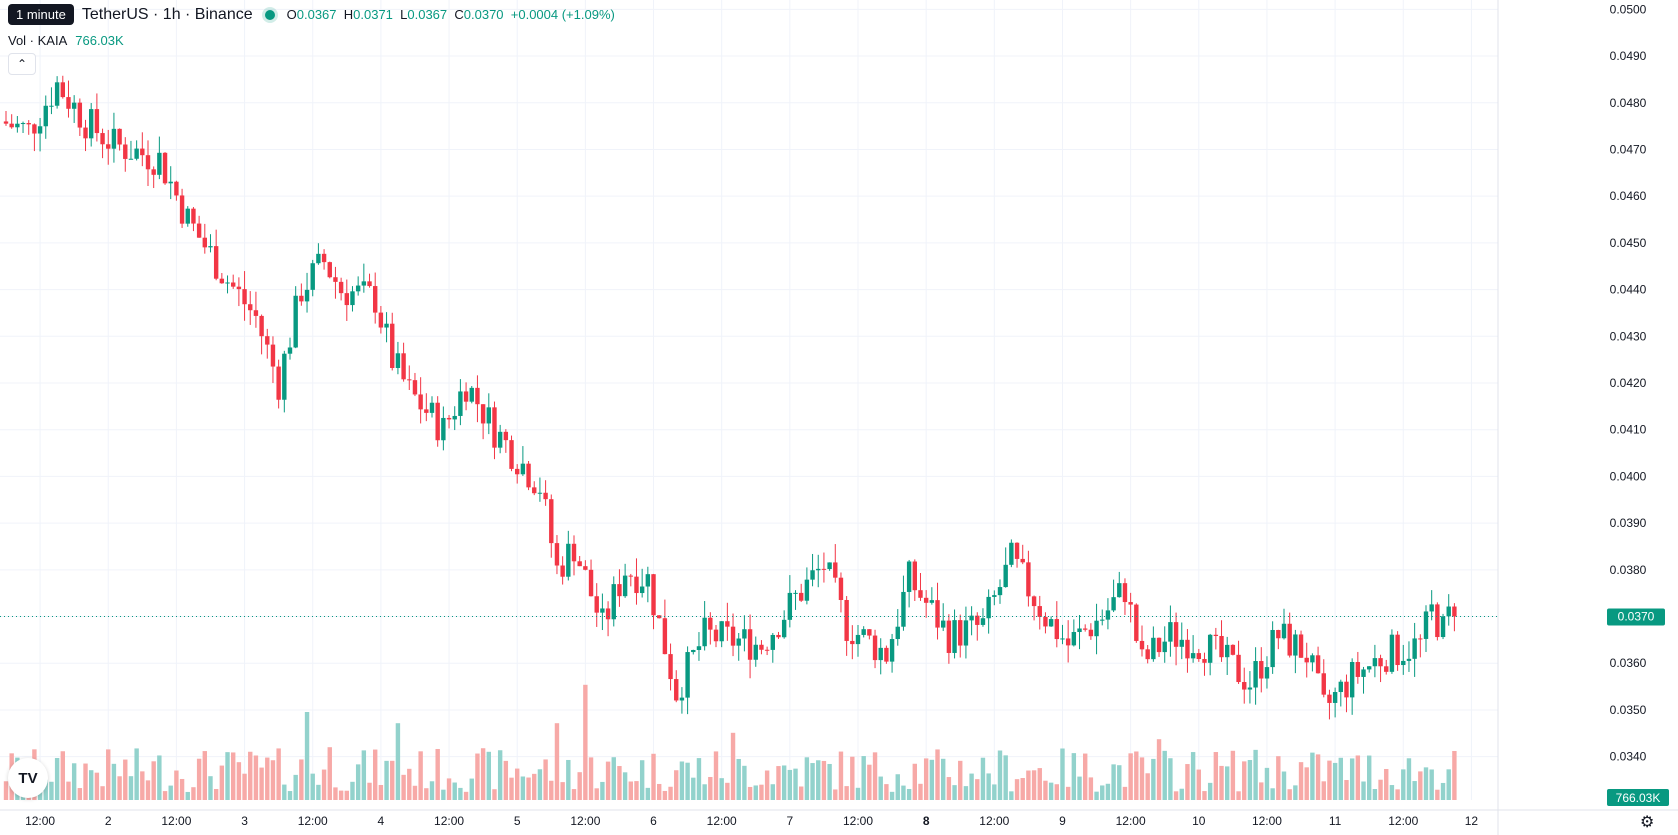 The image size is (1678, 835). What do you see at coordinates (167, 14) in the screenshot?
I see `symbol-title: TetherUS · 1h · Binance` at bounding box center [167, 14].